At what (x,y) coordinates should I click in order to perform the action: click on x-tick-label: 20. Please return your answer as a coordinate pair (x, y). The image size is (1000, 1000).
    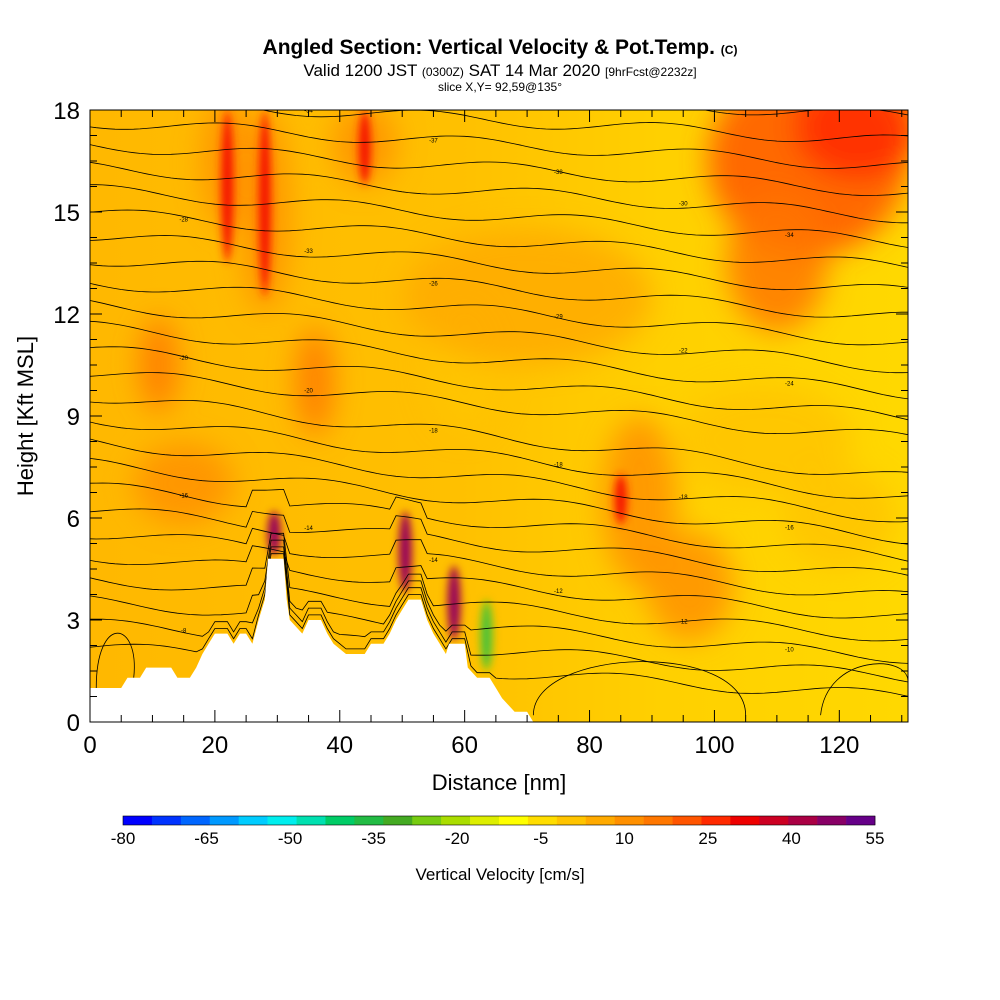
    Looking at the image, I should click on (215, 745).